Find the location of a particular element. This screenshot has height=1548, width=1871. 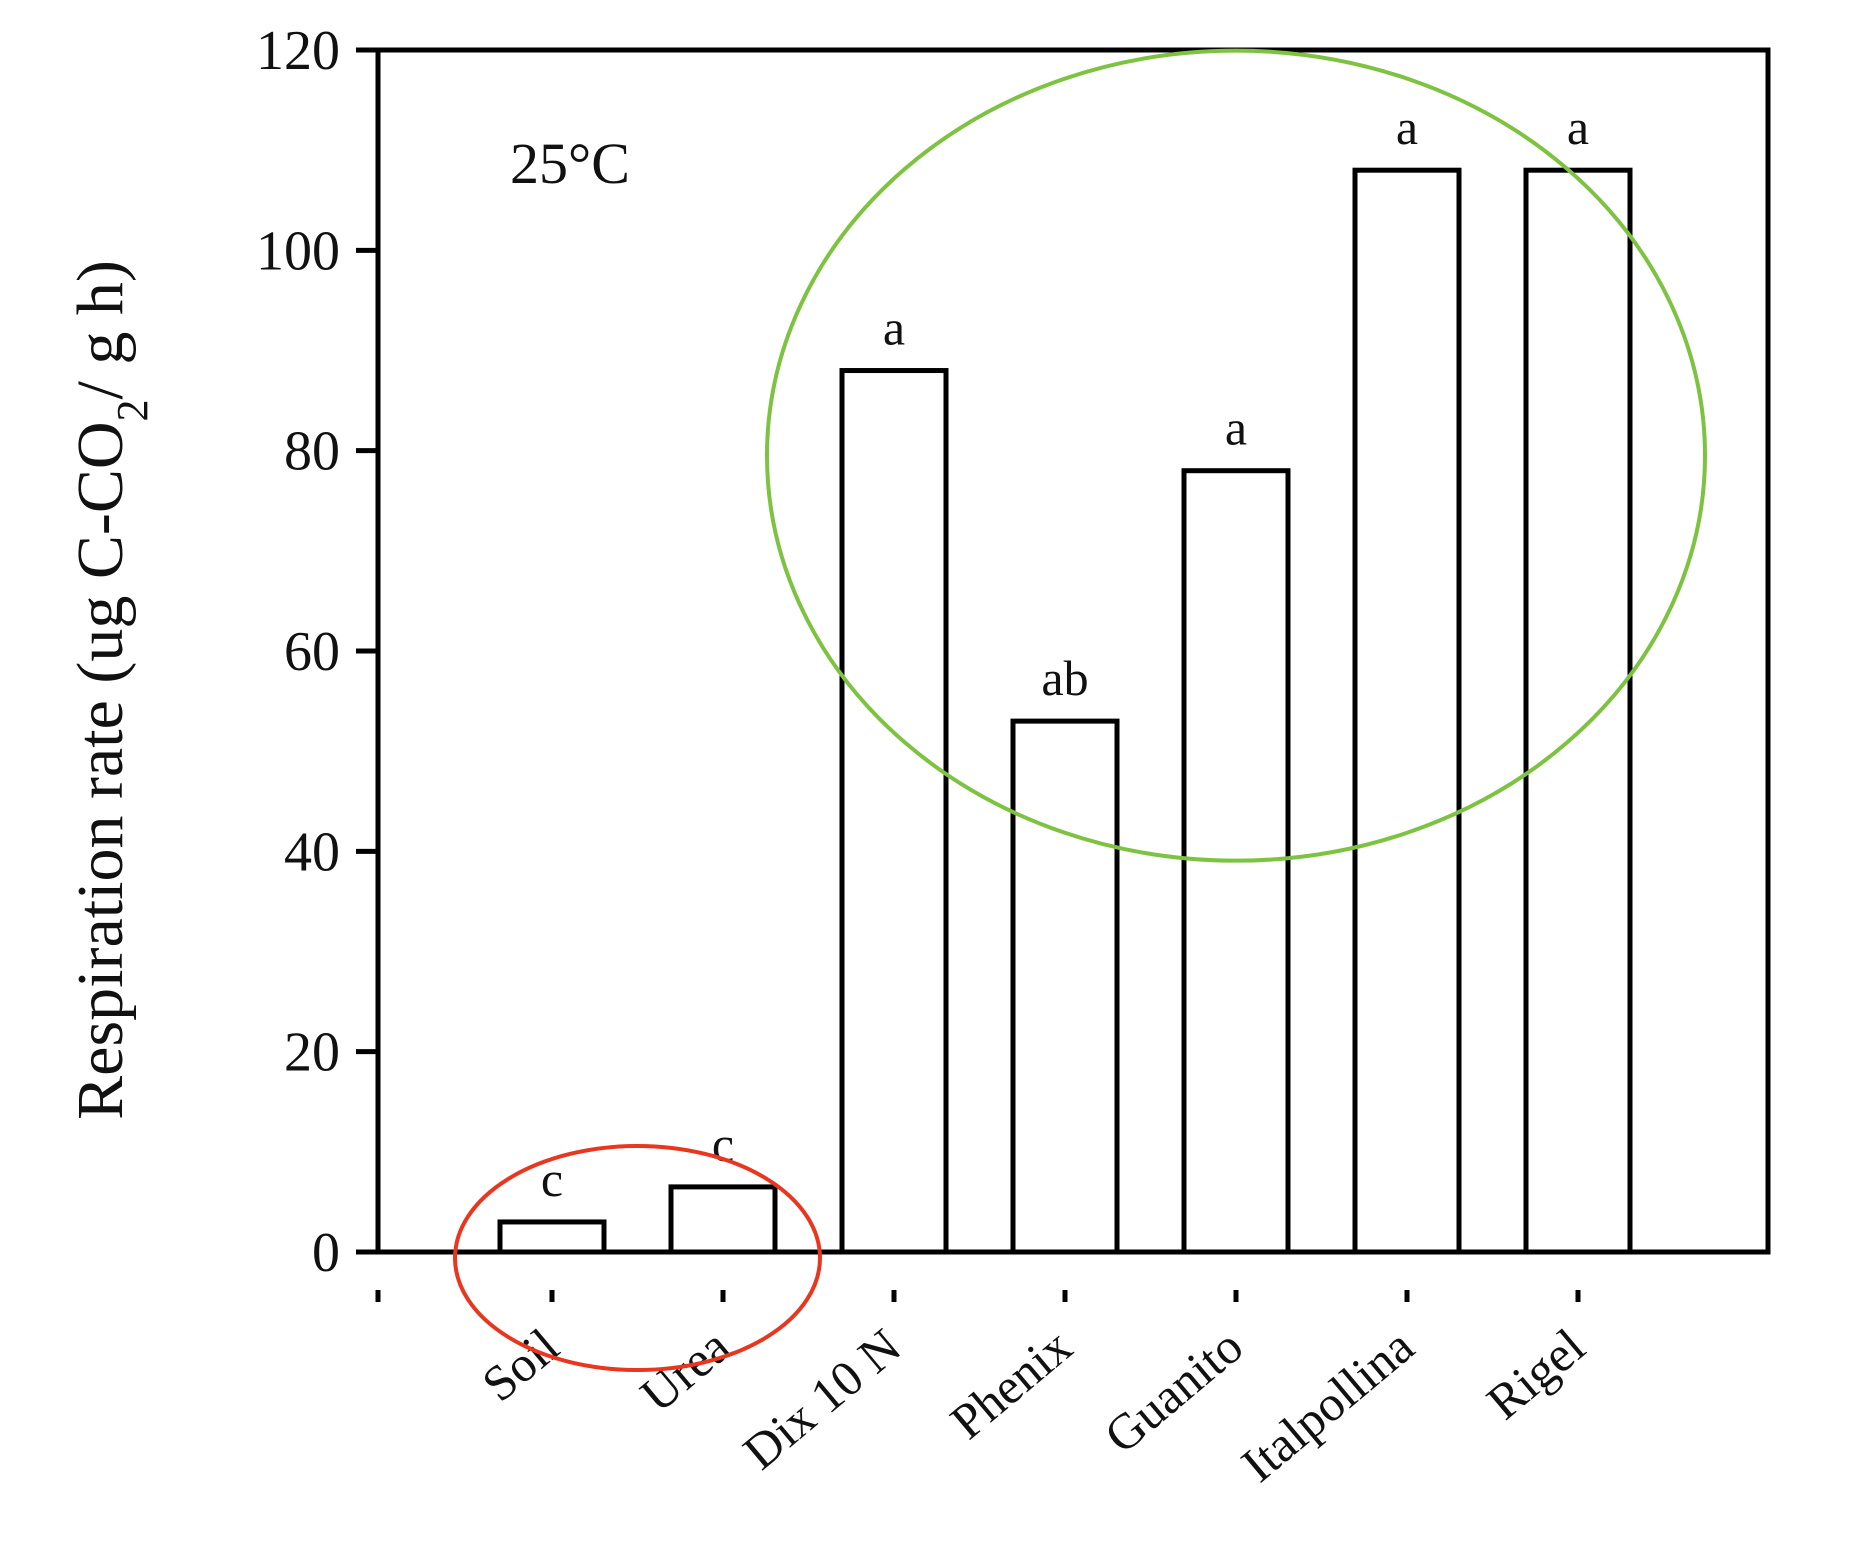

significance-letter: ab is located at coordinates (1064, 678).